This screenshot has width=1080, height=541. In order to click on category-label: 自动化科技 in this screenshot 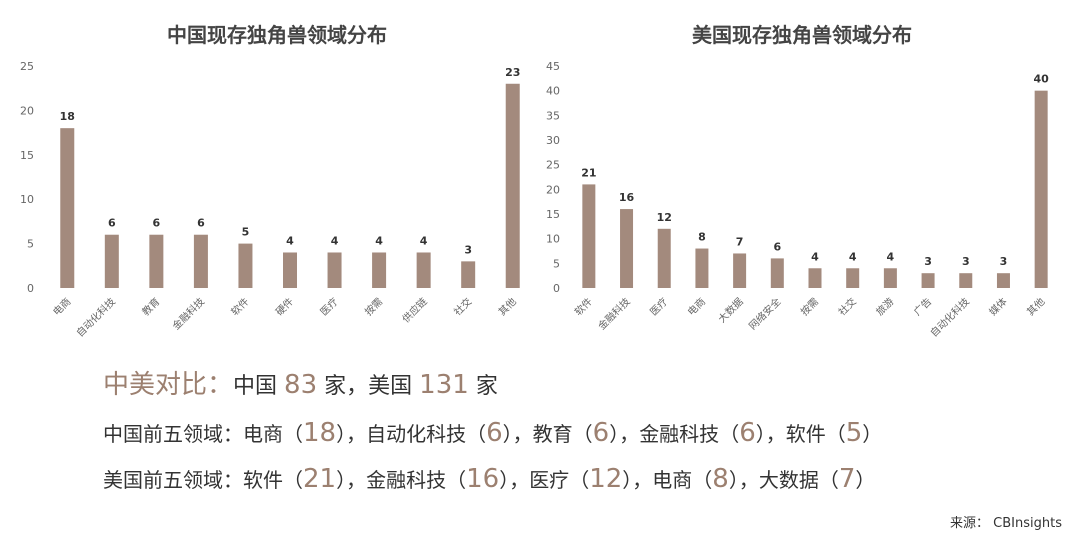, I will do `click(95, 317)`.